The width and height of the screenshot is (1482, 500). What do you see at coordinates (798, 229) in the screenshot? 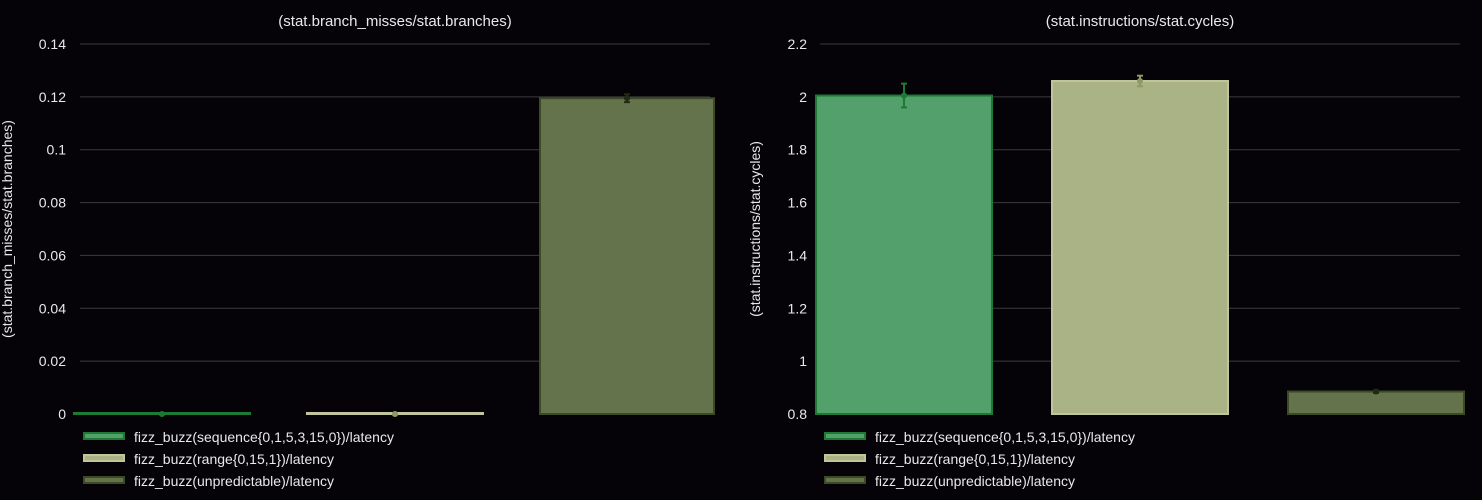
I see `y-axis-ticks: 0.8 1 1.2 1.4 1.6 1.8 2 2.2` at bounding box center [798, 229].